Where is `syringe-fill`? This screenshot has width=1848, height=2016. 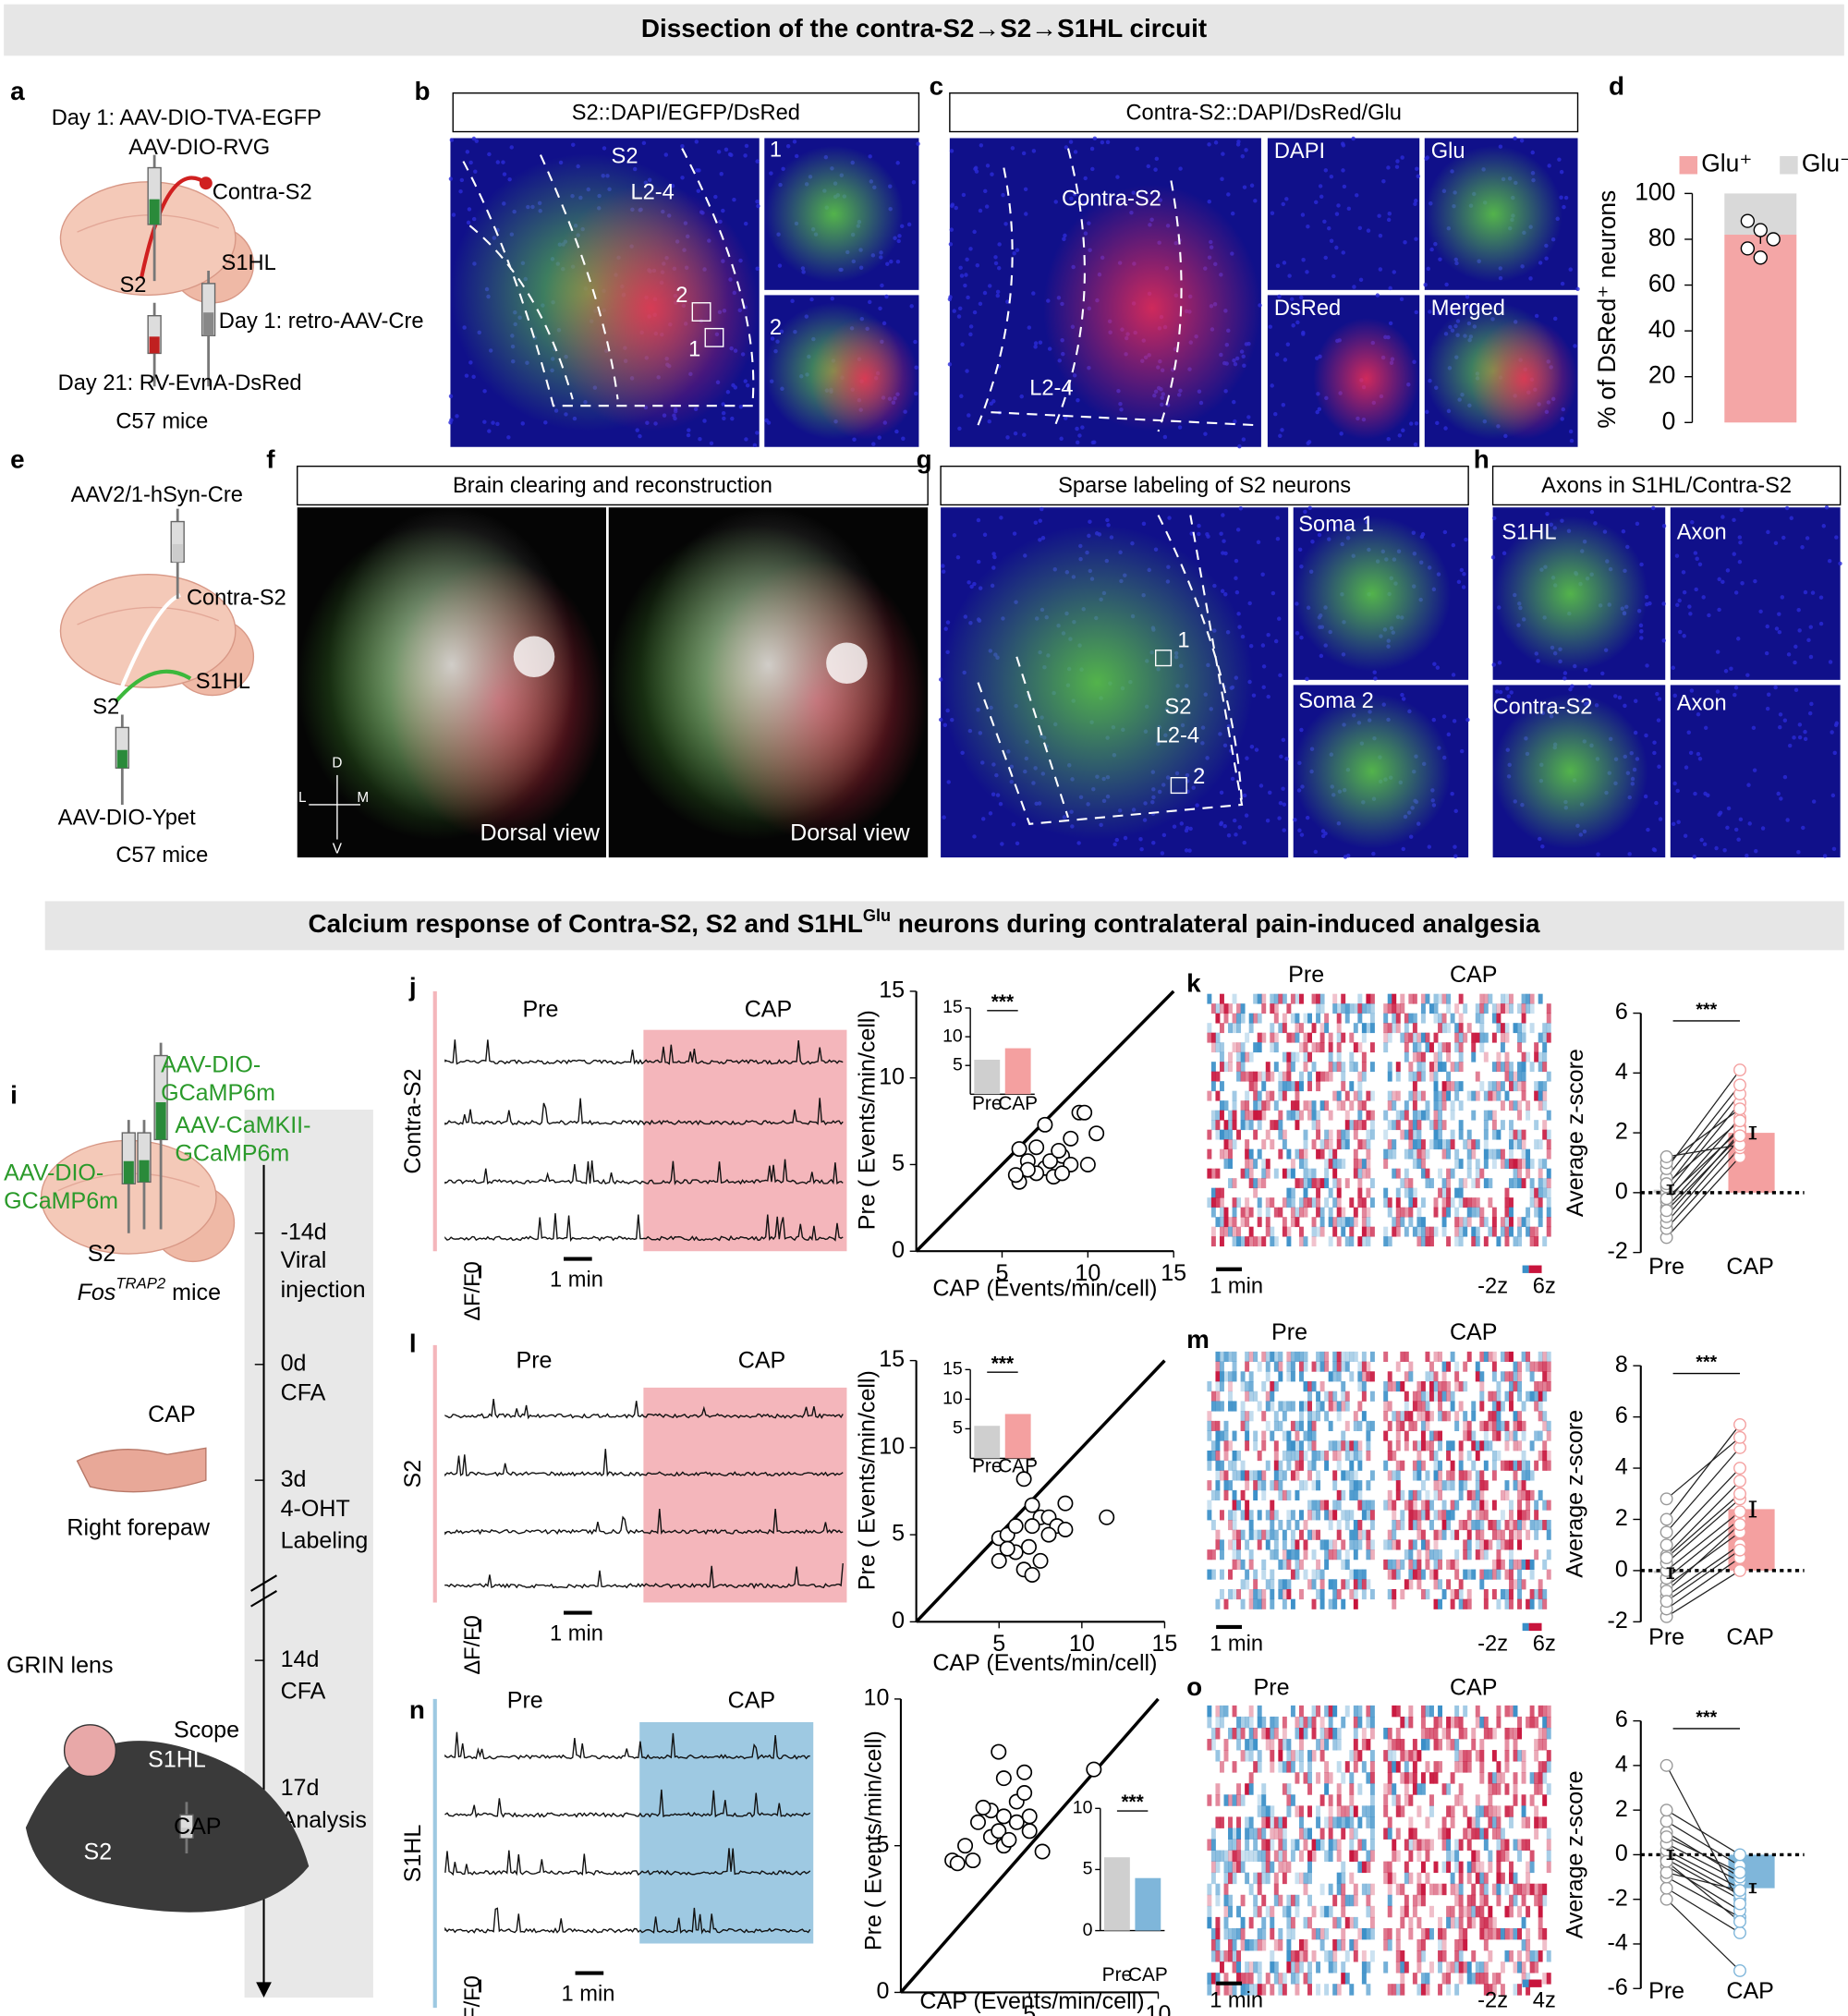 syringe-fill is located at coordinates (154, 212).